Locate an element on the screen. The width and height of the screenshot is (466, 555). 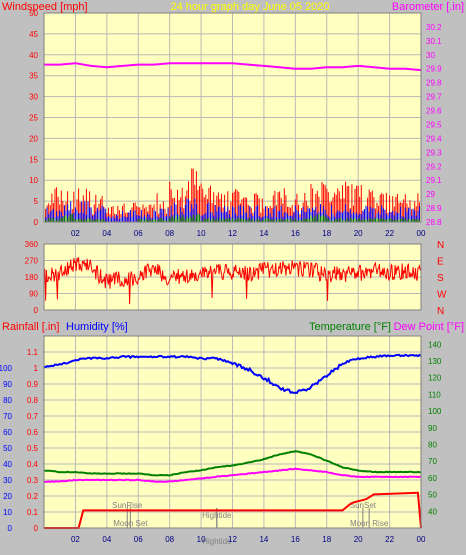
windspeed-tick-label: 35 is located at coordinates (33, 76).